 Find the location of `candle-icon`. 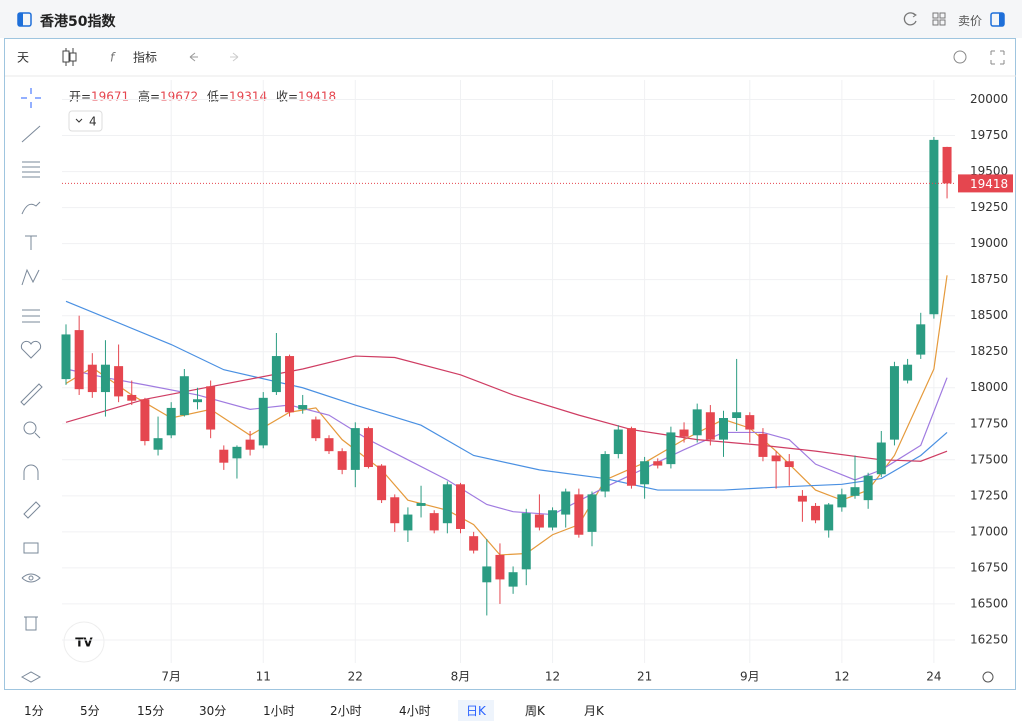

candle-icon is located at coordinates (69, 57).